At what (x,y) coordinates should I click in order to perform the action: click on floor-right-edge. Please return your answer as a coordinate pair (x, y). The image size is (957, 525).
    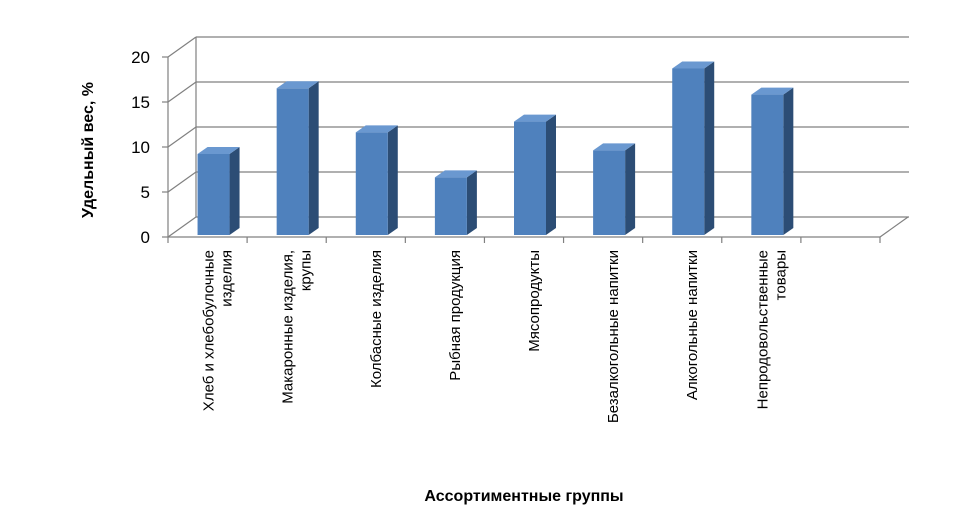
    Looking at the image, I should click on (894, 227).